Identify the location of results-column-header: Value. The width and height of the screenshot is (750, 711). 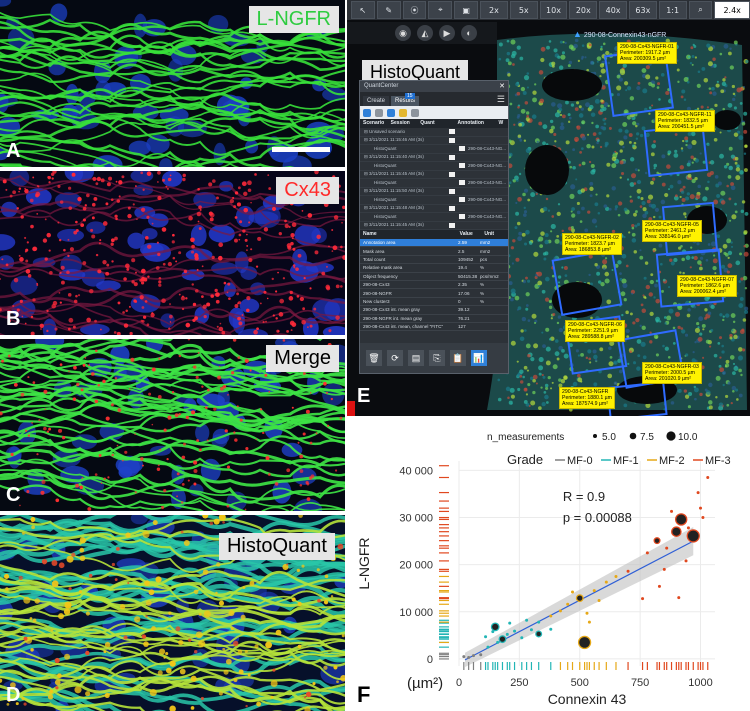
(466, 234).